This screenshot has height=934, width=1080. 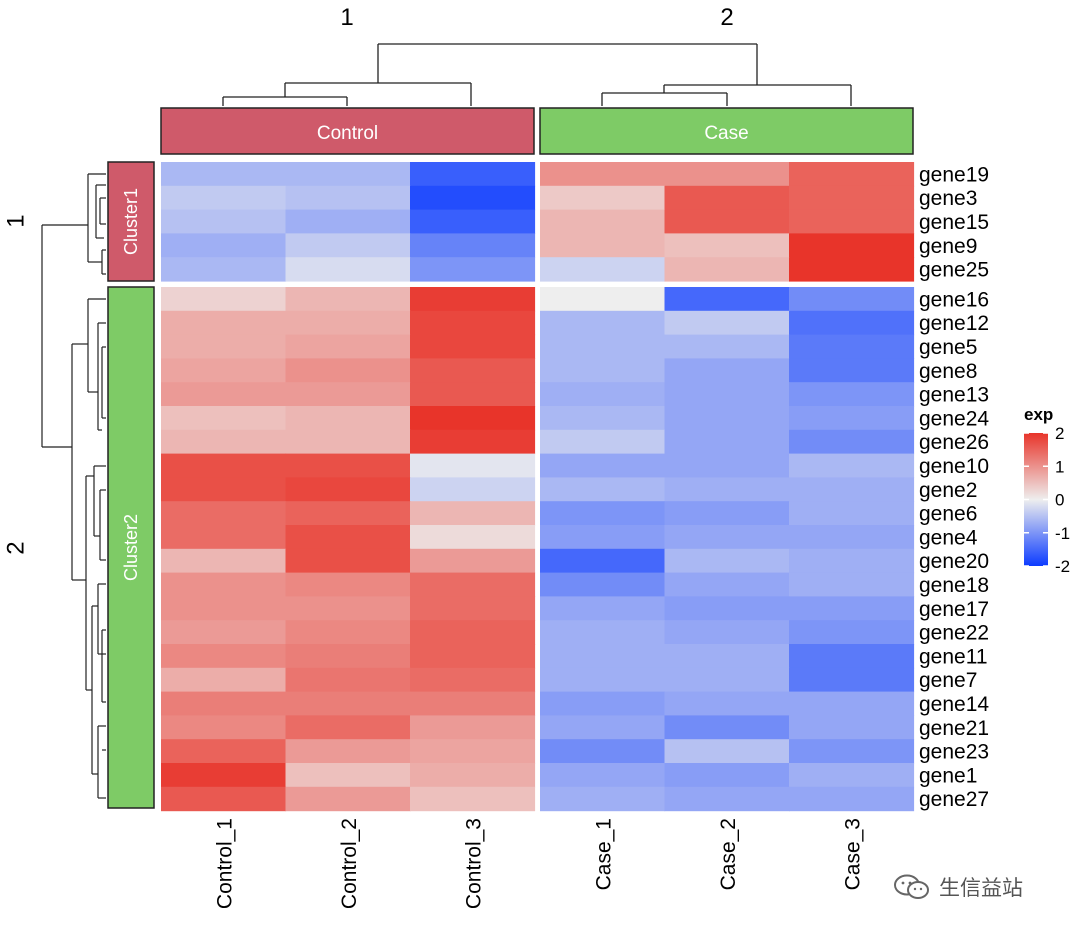 I want to click on row-label-gene12: gene12, so click(x=954, y=323).